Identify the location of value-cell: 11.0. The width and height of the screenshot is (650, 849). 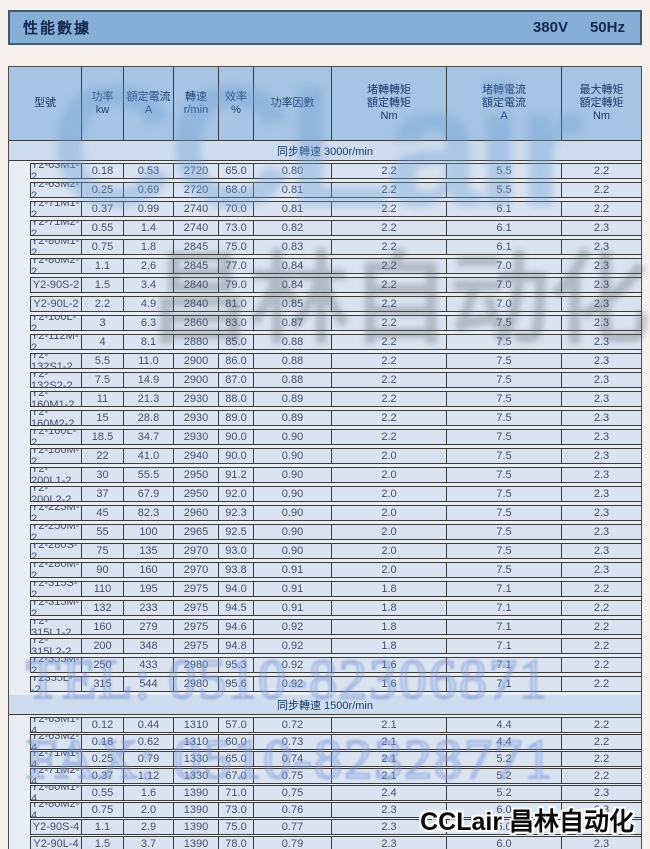
(149, 361).